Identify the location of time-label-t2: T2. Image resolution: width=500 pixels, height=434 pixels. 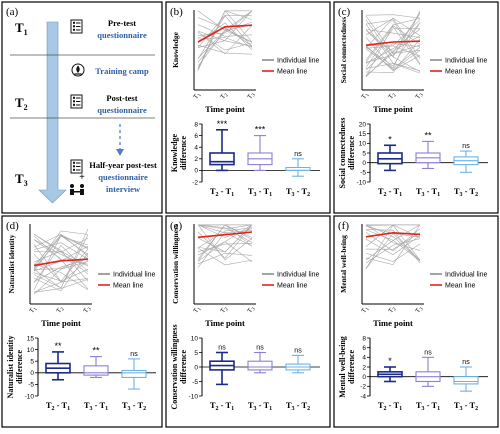
(21, 103).